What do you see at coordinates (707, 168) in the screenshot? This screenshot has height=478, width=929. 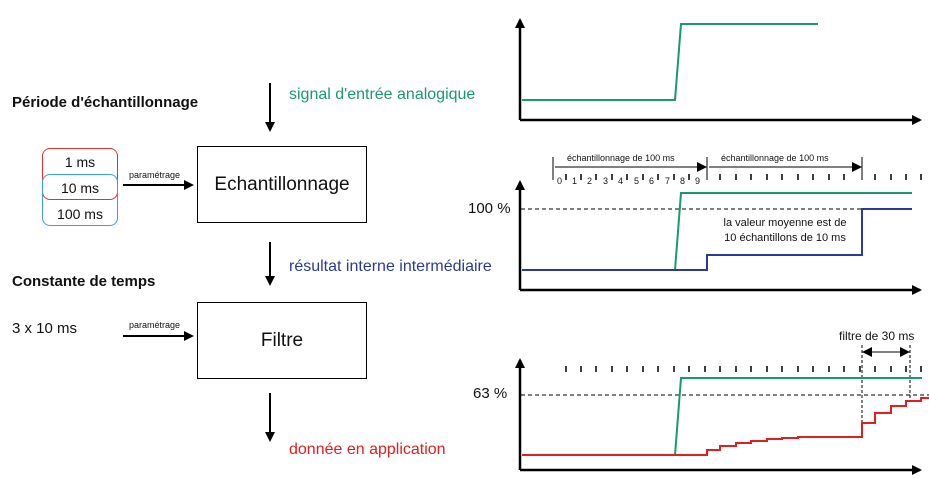 I see `sampling-brackets` at bounding box center [707, 168].